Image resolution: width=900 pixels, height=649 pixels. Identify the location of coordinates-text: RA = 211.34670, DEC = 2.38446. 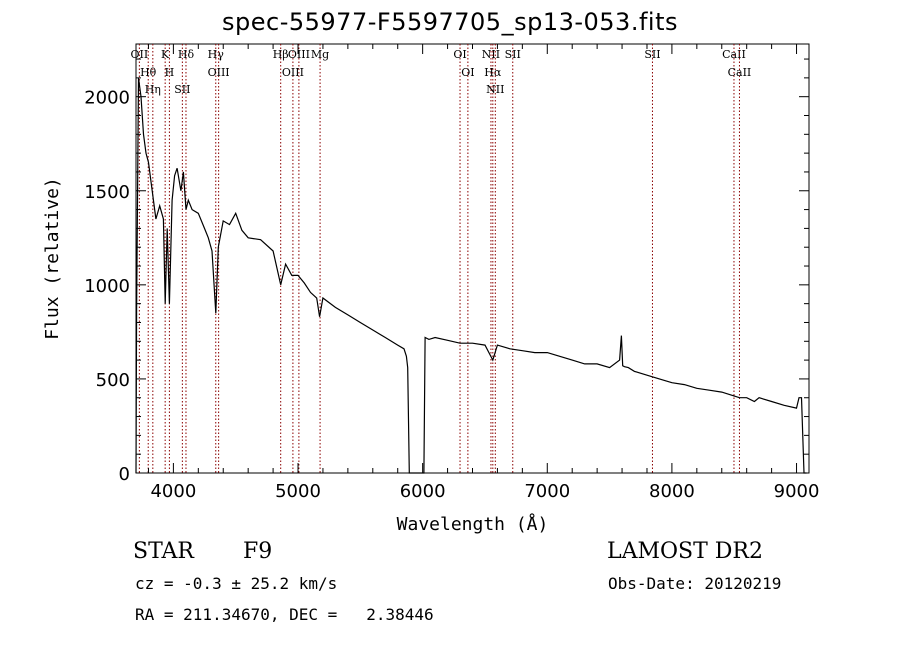
(284, 614).